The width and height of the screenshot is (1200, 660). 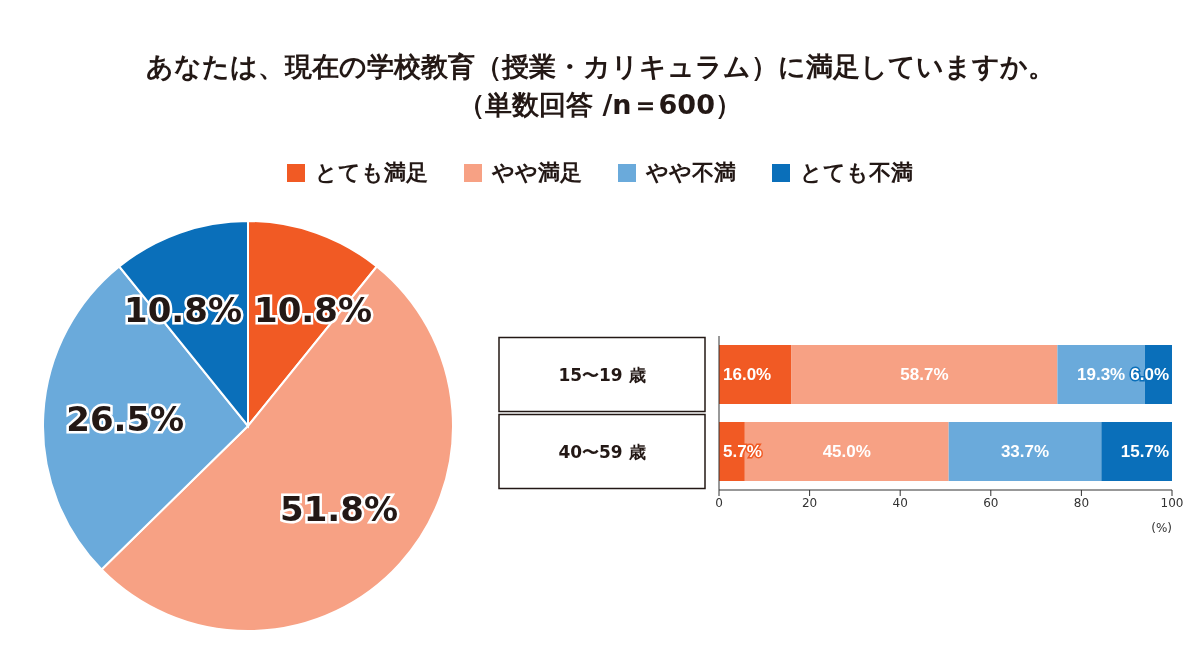 I want to click on data-label: 6.0%, so click(x=1149, y=374).